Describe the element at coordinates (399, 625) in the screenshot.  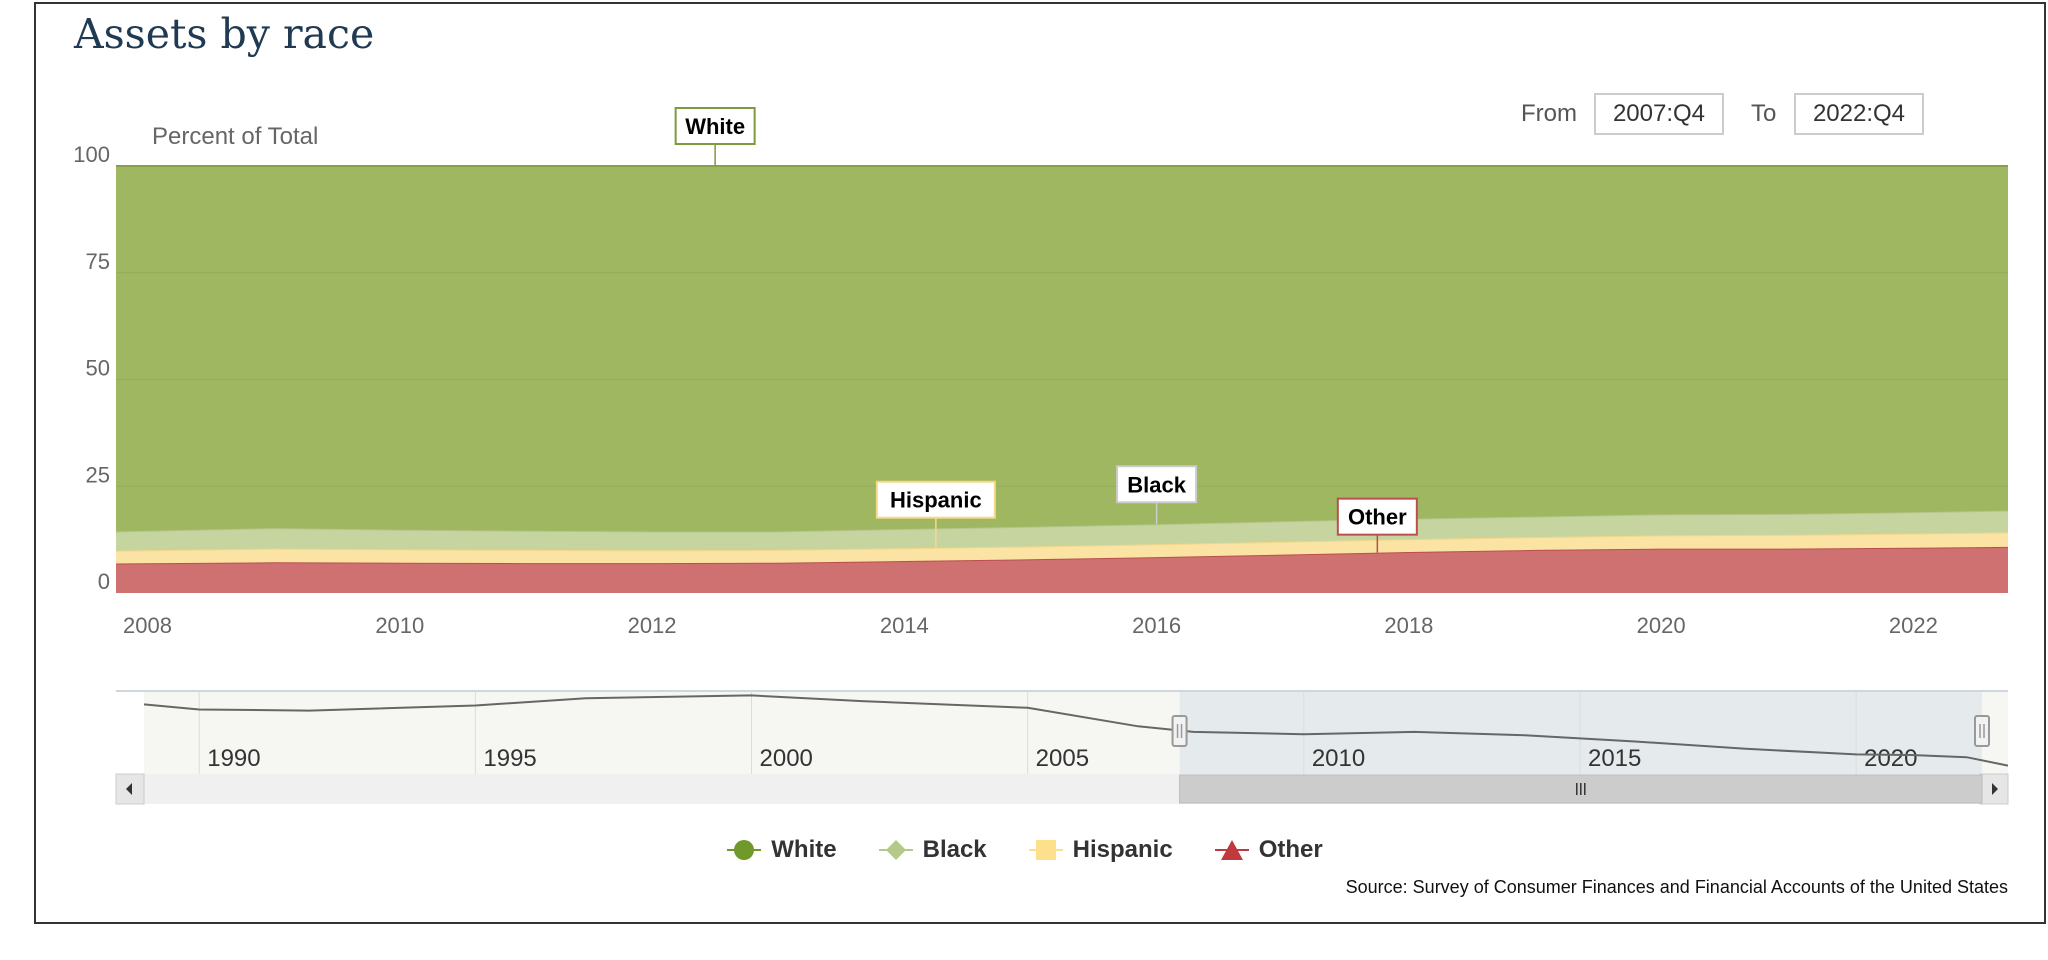
I see `x-tick-label: 2010` at that location.